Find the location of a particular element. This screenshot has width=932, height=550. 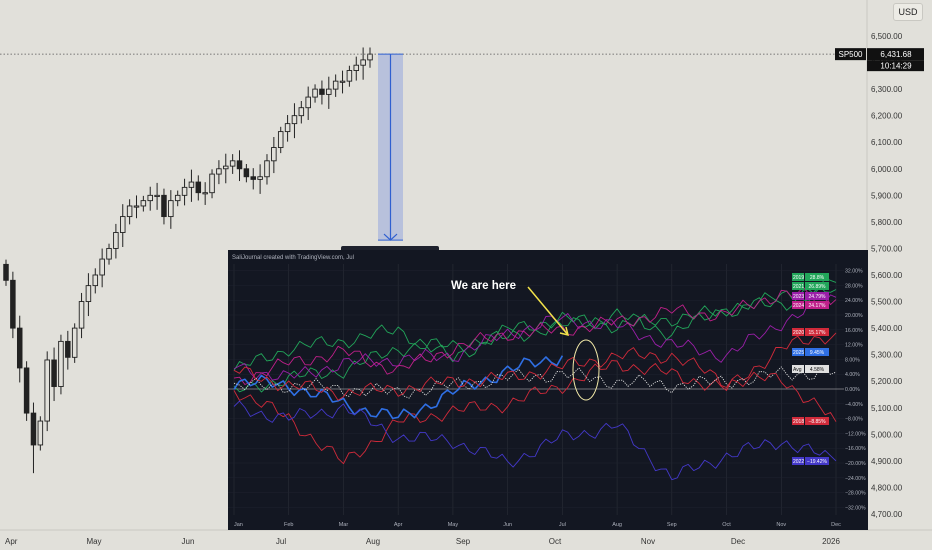

countdown-value: 10:14:29 is located at coordinates (896, 66).